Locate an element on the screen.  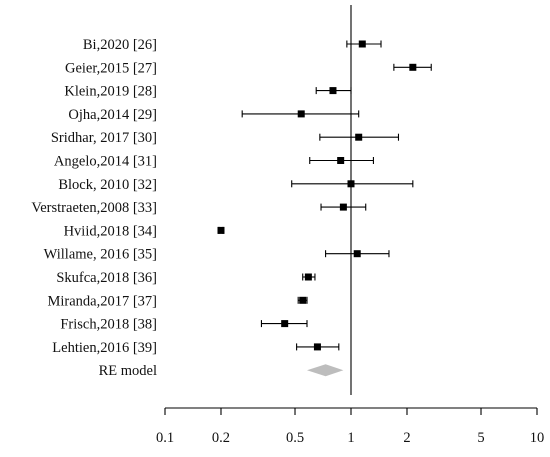
study-label: Frisch,2018 [38] is located at coordinates (108, 325).